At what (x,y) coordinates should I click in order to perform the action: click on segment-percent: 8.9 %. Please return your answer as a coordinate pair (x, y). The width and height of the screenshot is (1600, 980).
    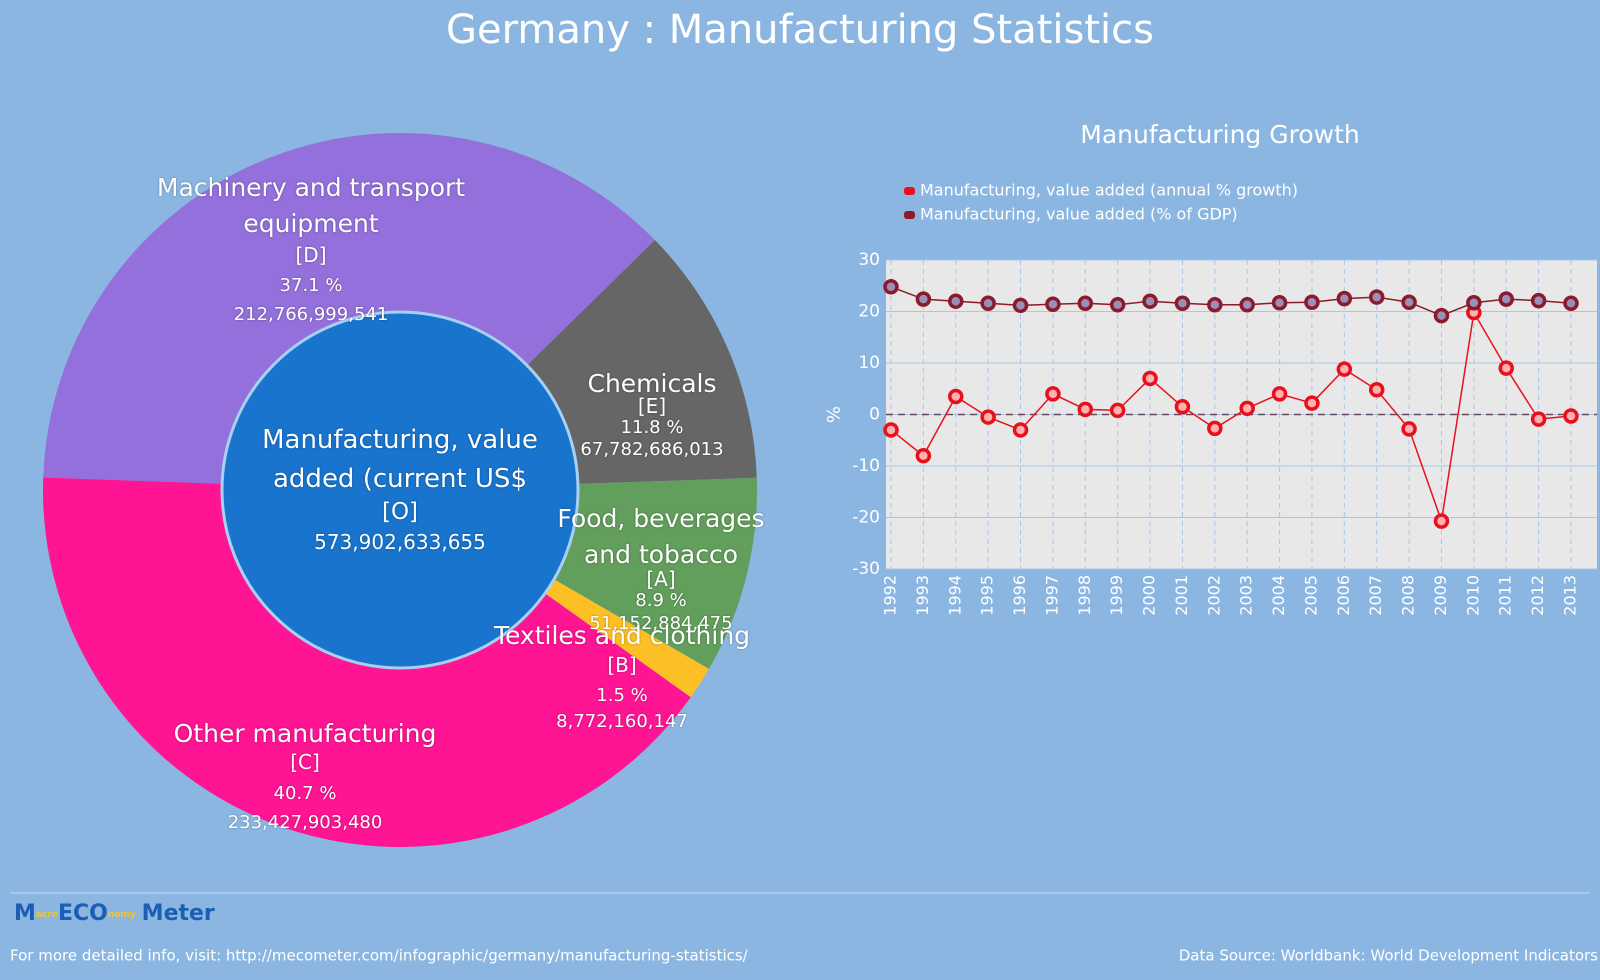
    Looking at the image, I should click on (661, 600).